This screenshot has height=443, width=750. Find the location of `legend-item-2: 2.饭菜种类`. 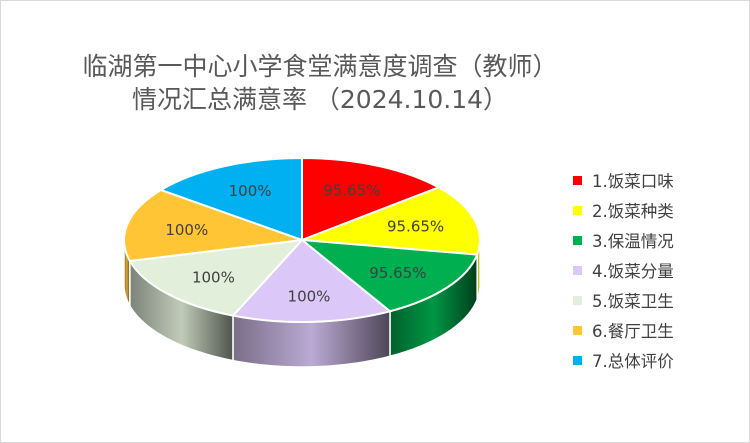

legend-item-2: 2.饭菜种类 is located at coordinates (623, 210).